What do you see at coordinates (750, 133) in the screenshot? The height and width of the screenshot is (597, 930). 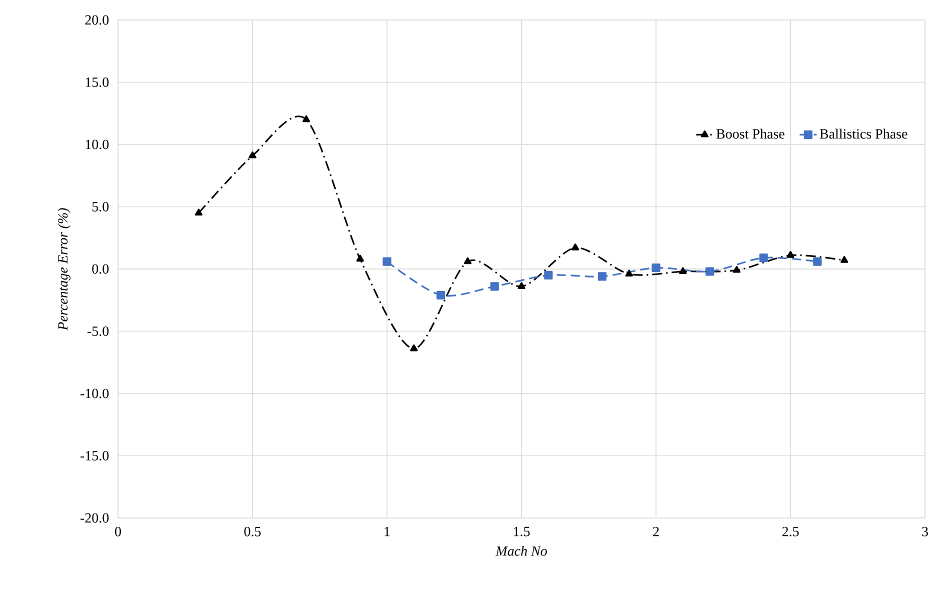 I see `legend-label: Boost Phase` at bounding box center [750, 133].